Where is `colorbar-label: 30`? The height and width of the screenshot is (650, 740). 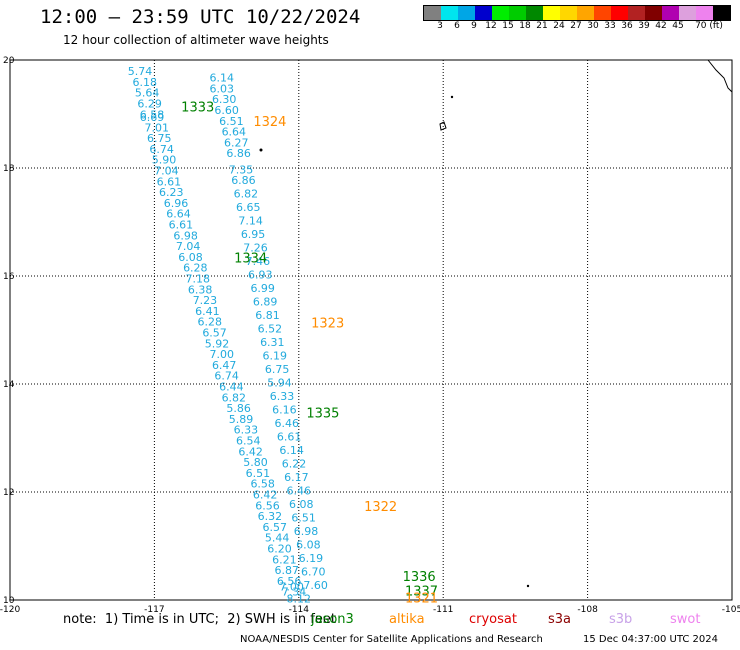
colorbar-label: 30 is located at coordinates (593, 26).